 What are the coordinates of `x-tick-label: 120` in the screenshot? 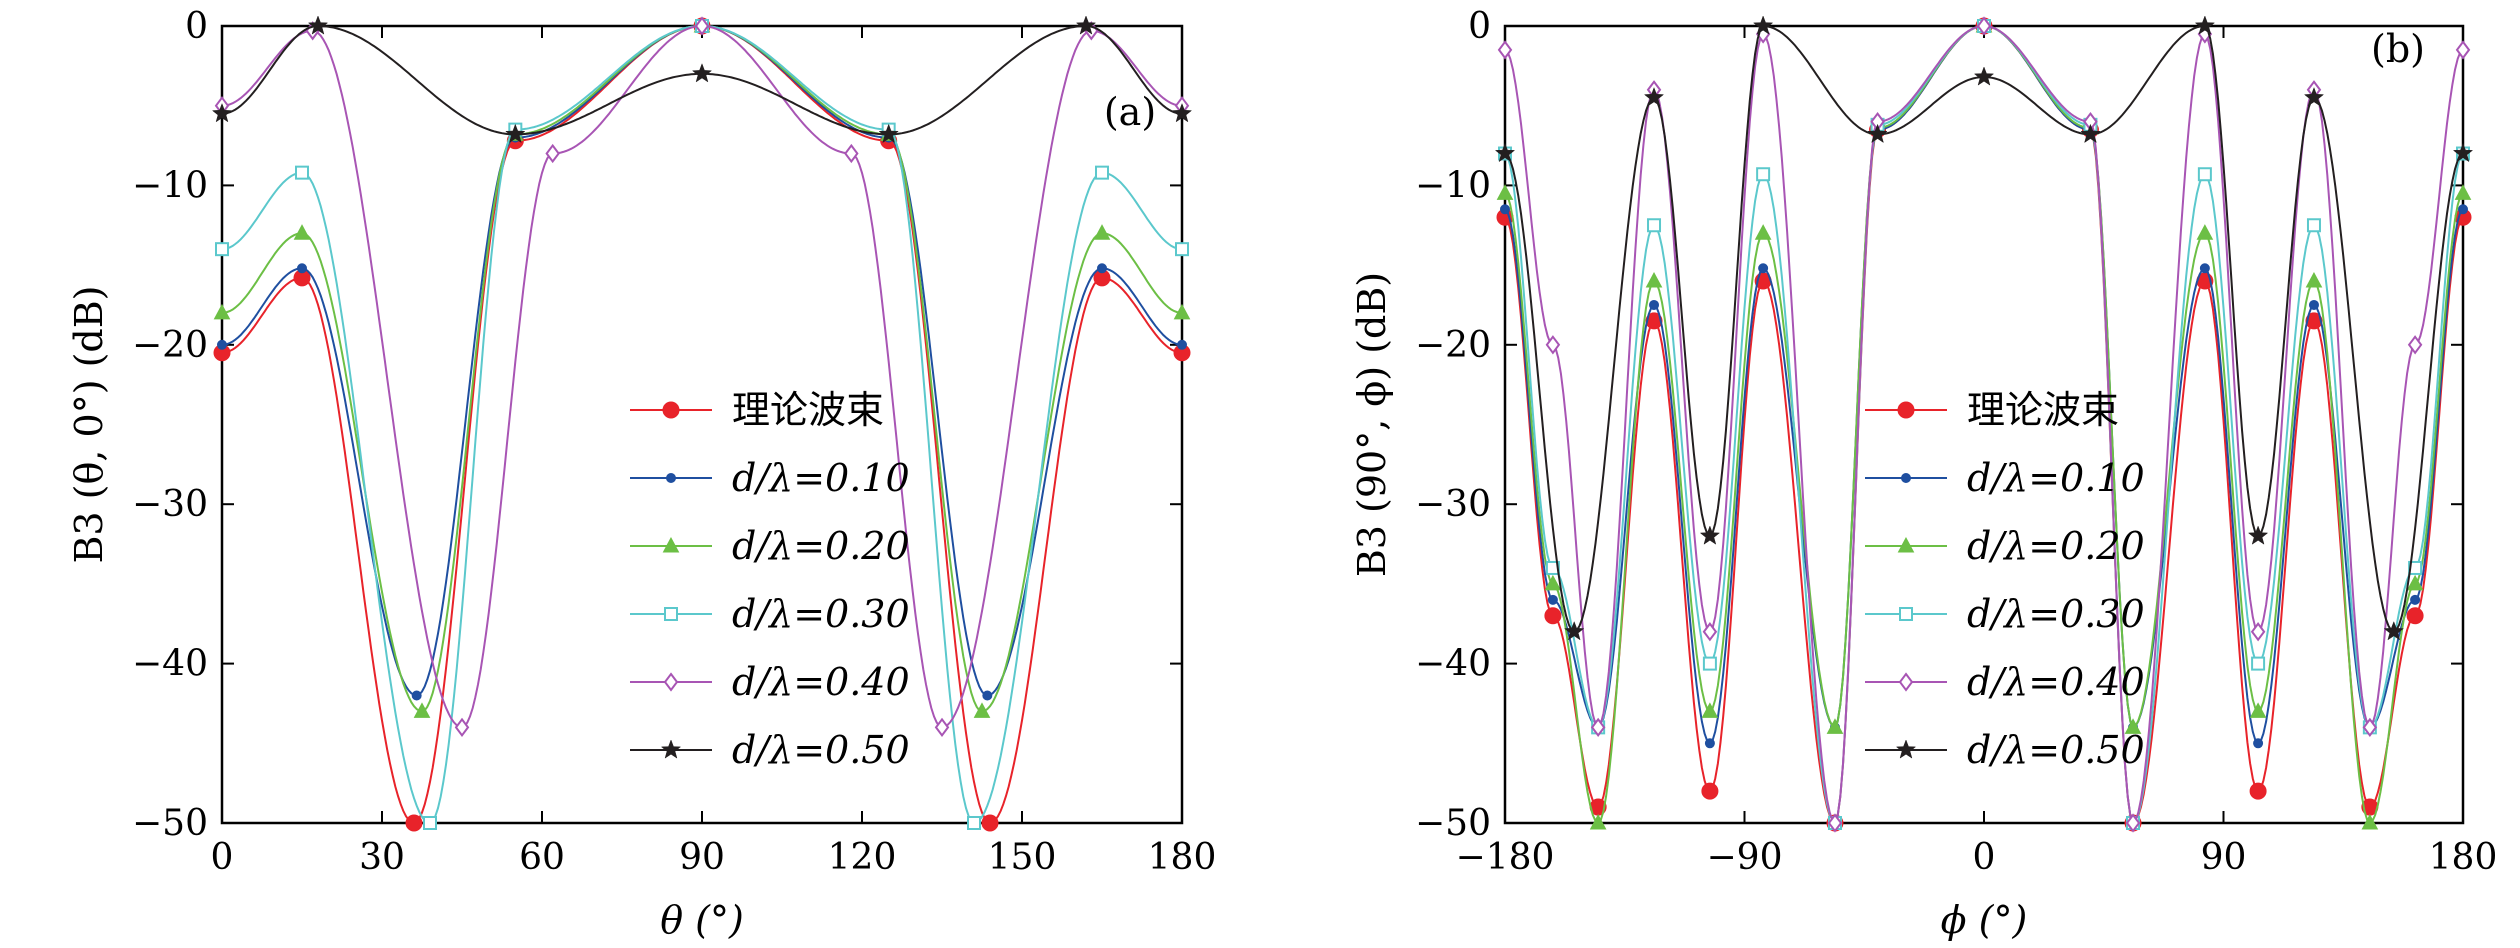 It's located at (862, 857).